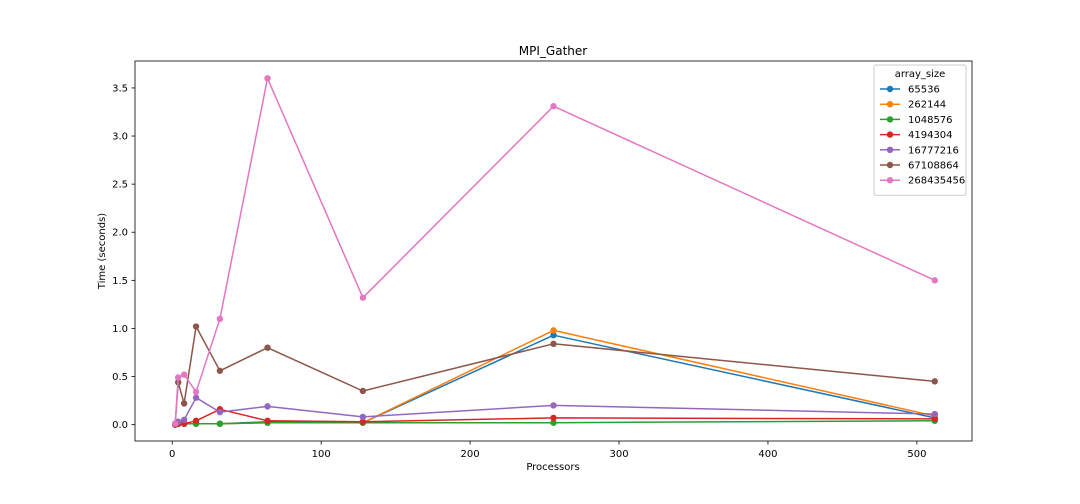  I want to click on legend-label: 268435456, so click(936, 181).